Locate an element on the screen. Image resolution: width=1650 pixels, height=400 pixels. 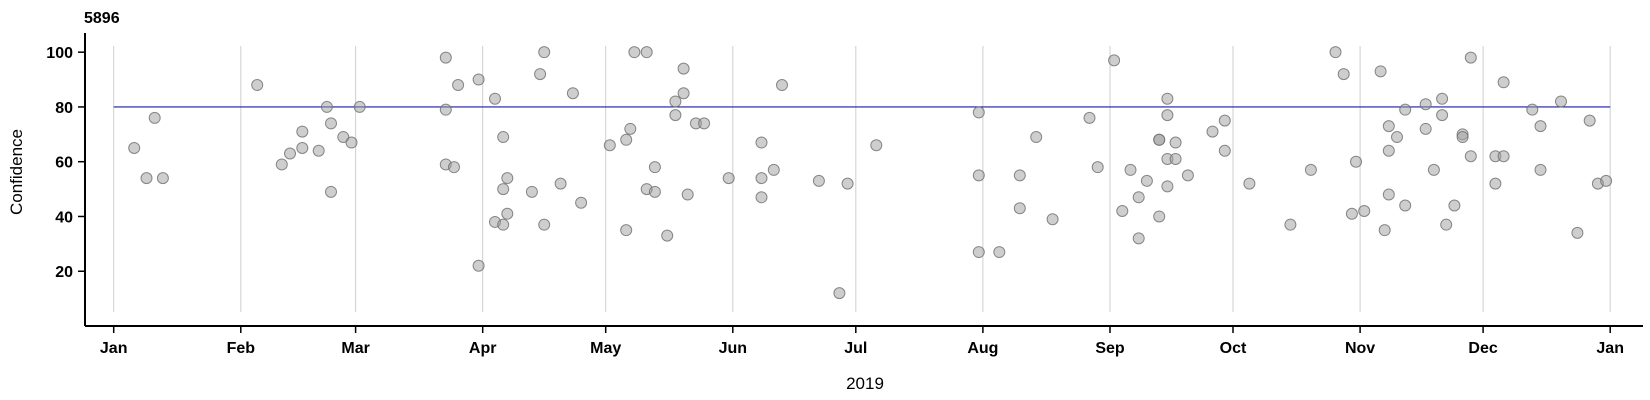
x-tick-label: Mar is located at coordinates (355, 348).